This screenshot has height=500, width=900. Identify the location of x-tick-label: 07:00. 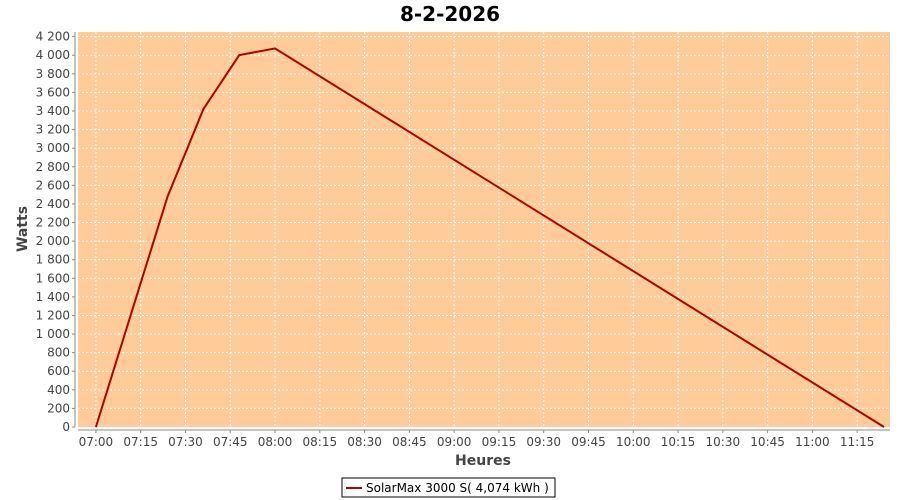
(96, 442).